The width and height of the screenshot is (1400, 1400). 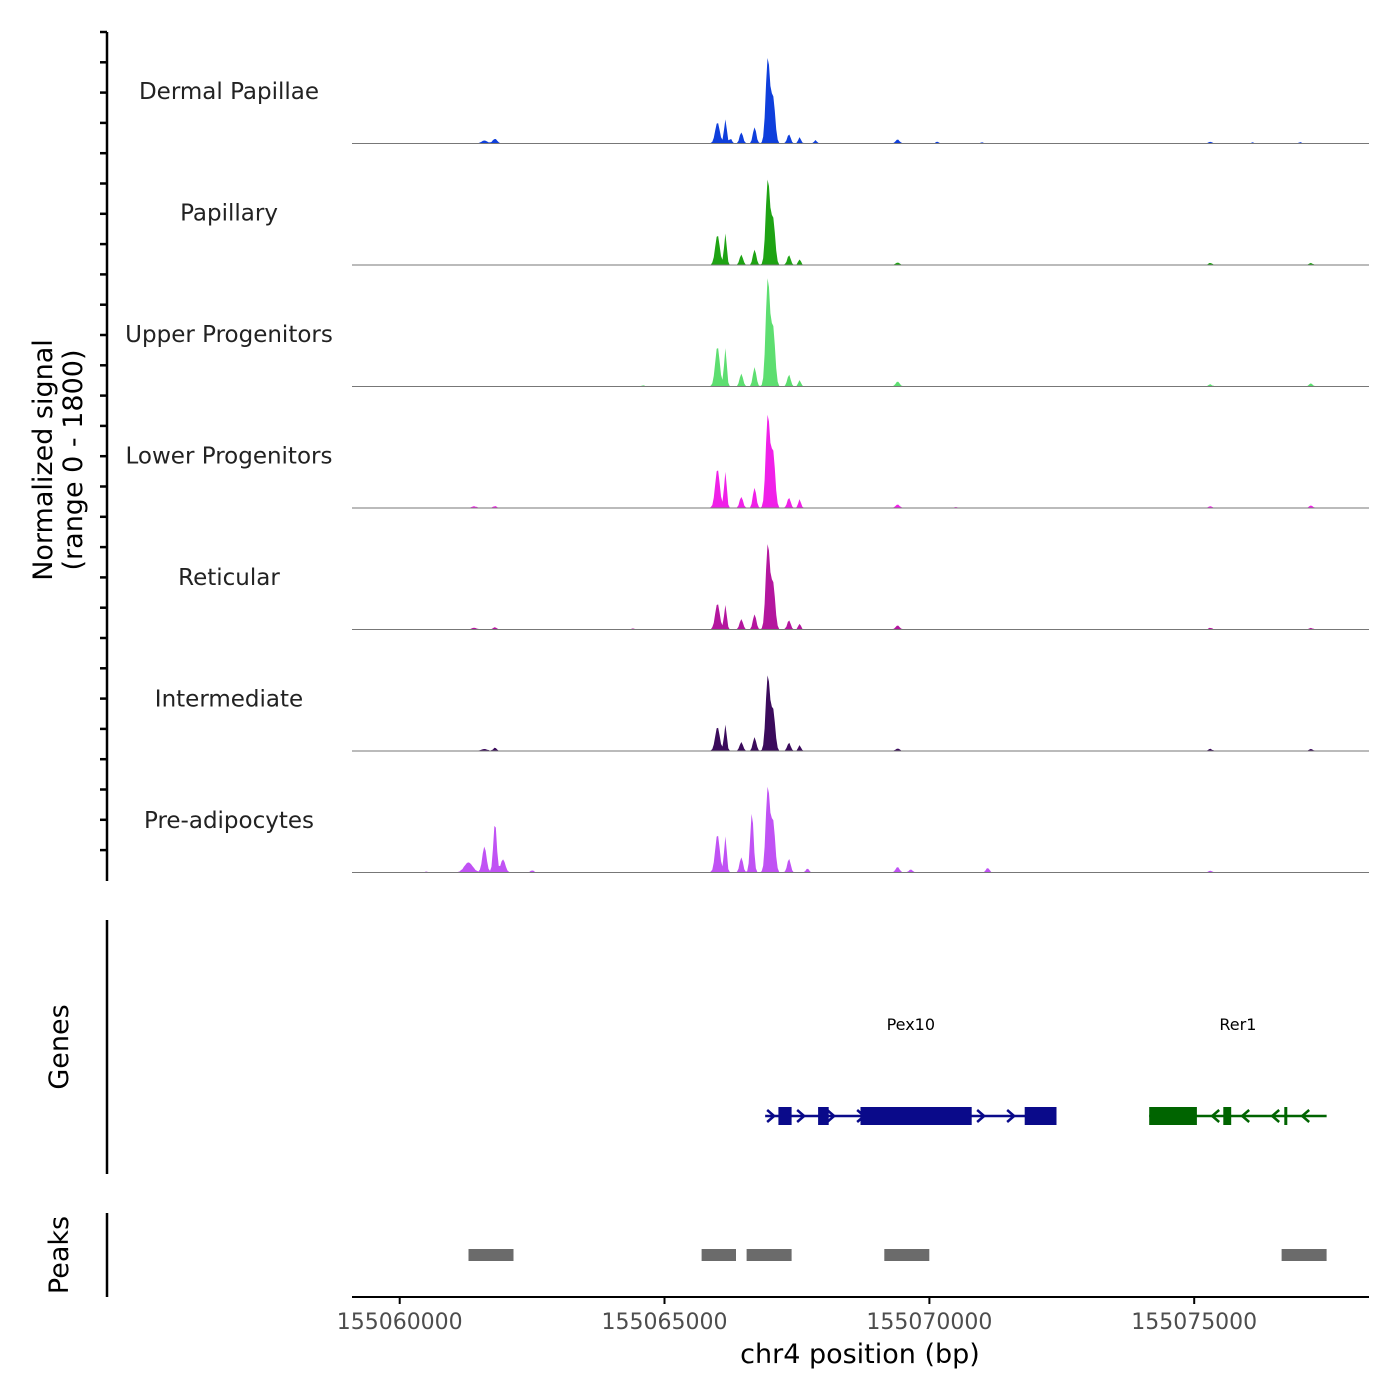 I want to click on genes-track: Pex10 Rer1, so click(x=1046, y=1070).